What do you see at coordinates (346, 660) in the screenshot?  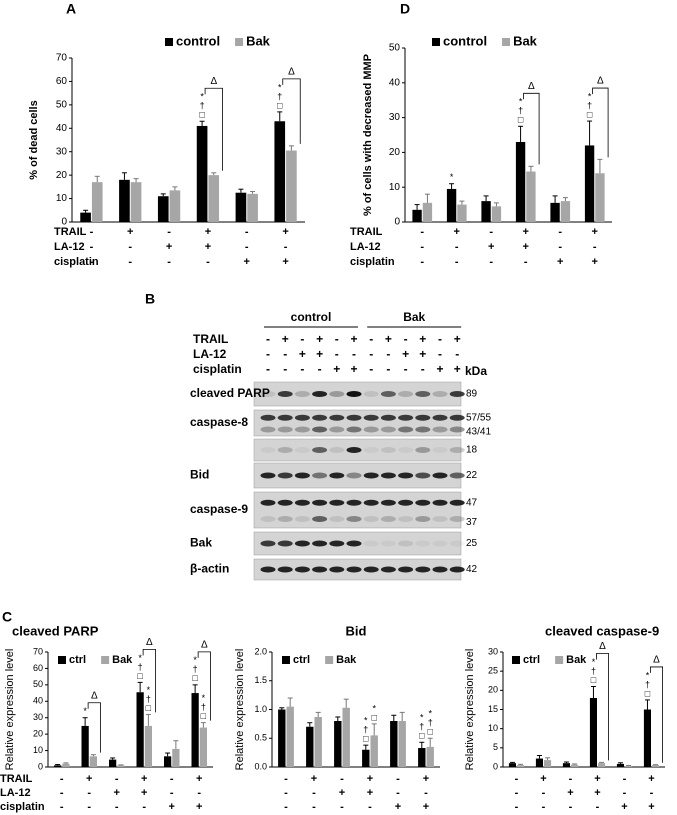 I see `legend-label: Bak` at bounding box center [346, 660].